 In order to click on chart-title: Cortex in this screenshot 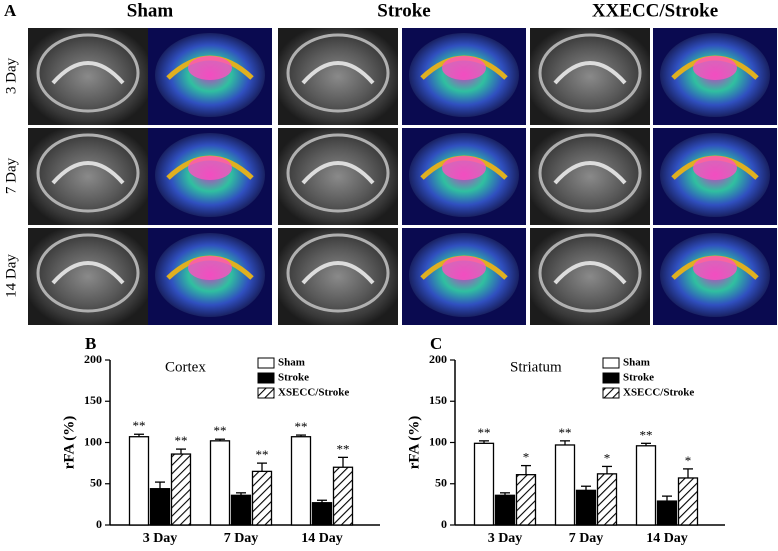, I will do `click(185, 367)`.